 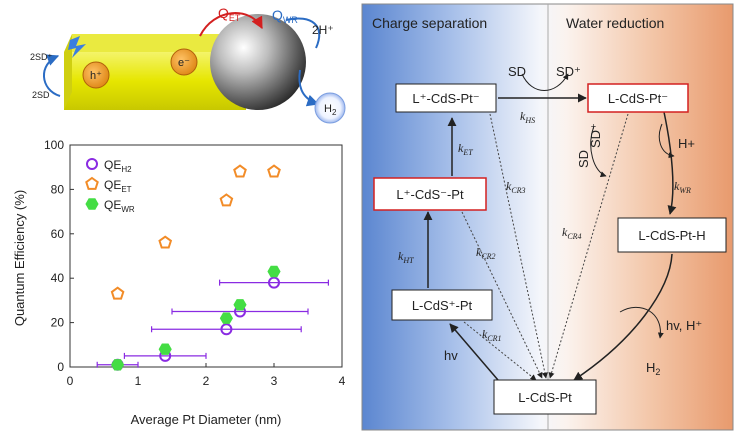 I want to click on q-et-arrow, so click(x=231, y=24).